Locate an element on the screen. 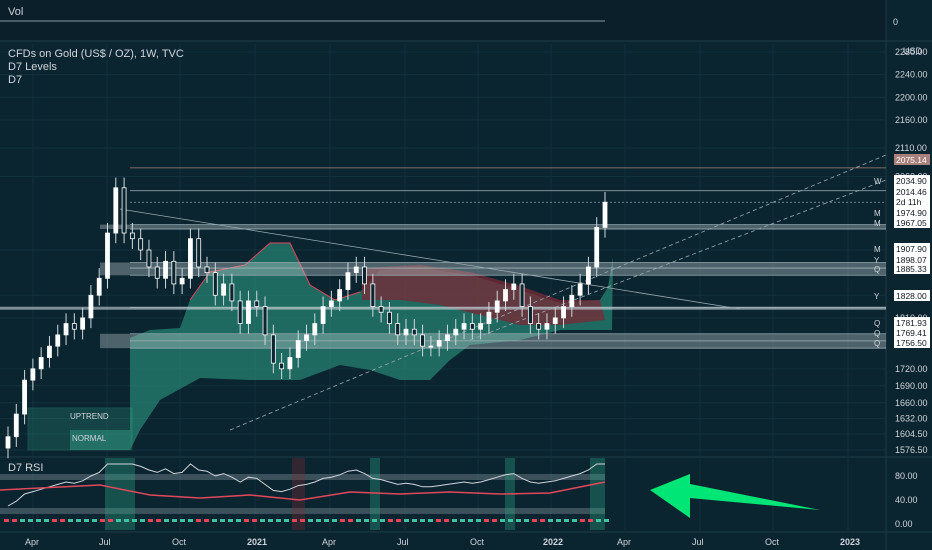  price-tag-value: 1974.90 is located at coordinates (911, 213).